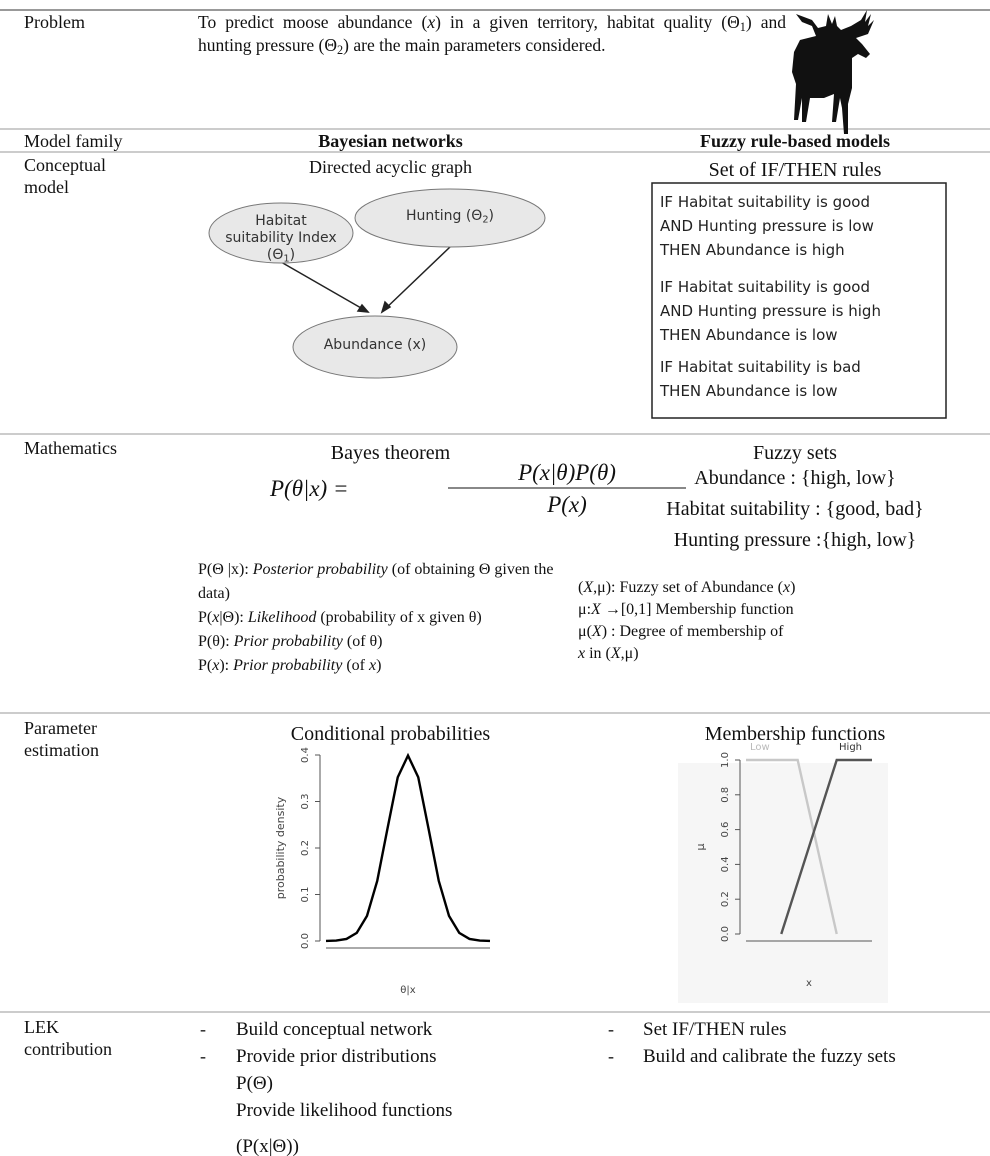 This screenshot has height=1156, width=990. I want to click on node-label: Abundance (x), so click(375, 345).